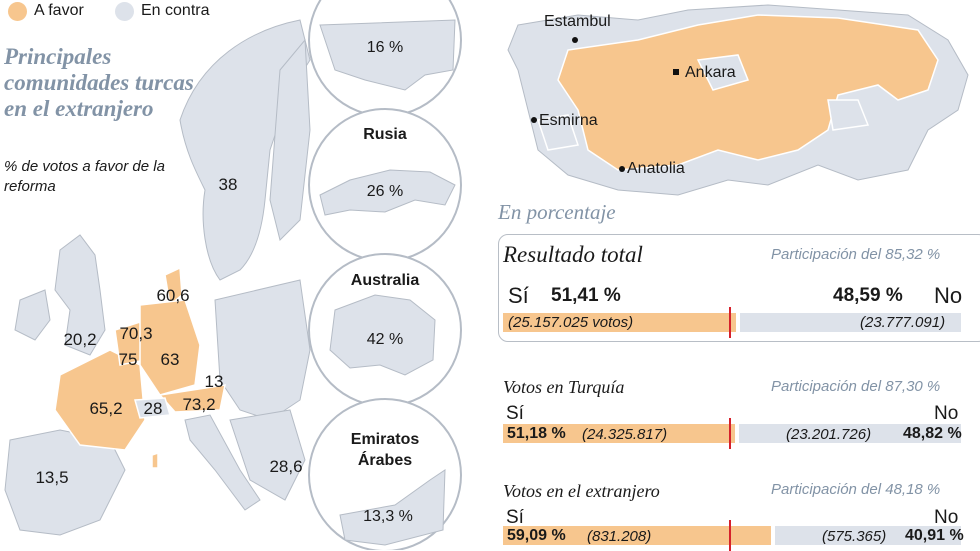  I want to click on extranjero-si-votes: (831.208), so click(619, 536).